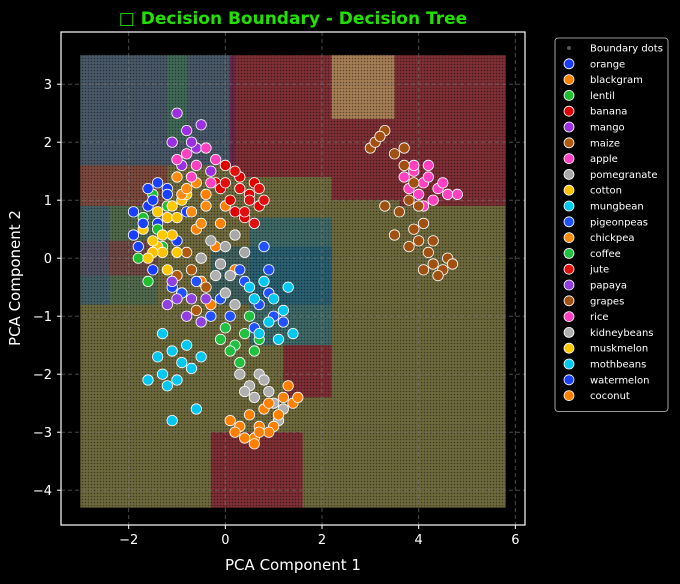  What do you see at coordinates (624, 175) in the screenshot?
I see `legend-label-pomegranate: pomegranate` at bounding box center [624, 175].